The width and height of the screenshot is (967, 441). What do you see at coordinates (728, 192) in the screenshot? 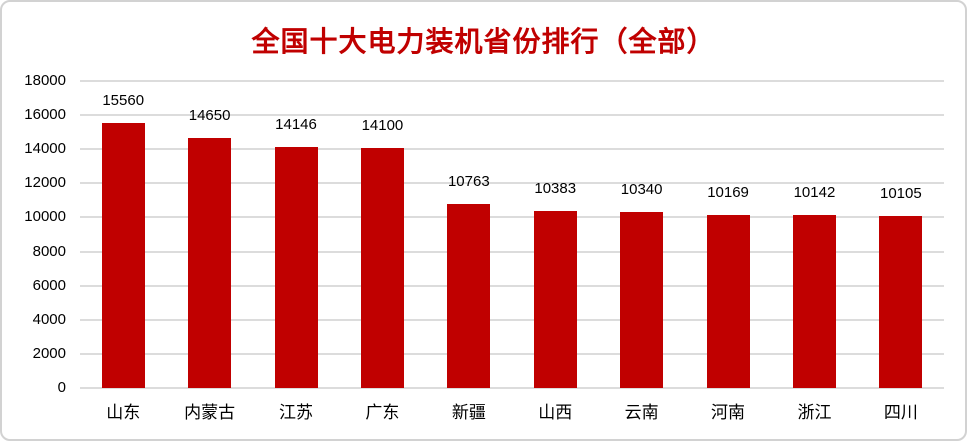
I see `bar-value-label: 10169` at bounding box center [728, 192].